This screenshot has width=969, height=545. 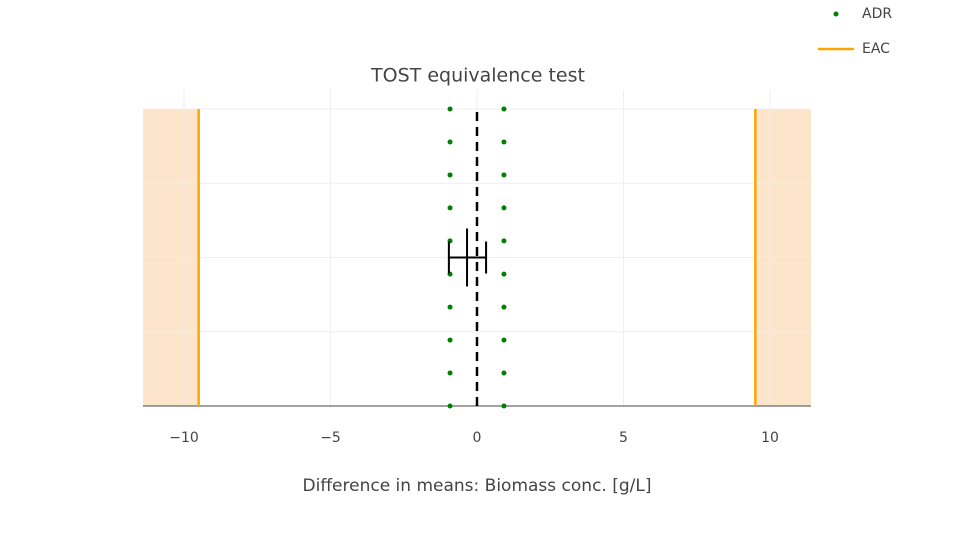 I want to click on x-axis-title: Difference in means: Biomass conc. [g/L], so click(x=477, y=486).